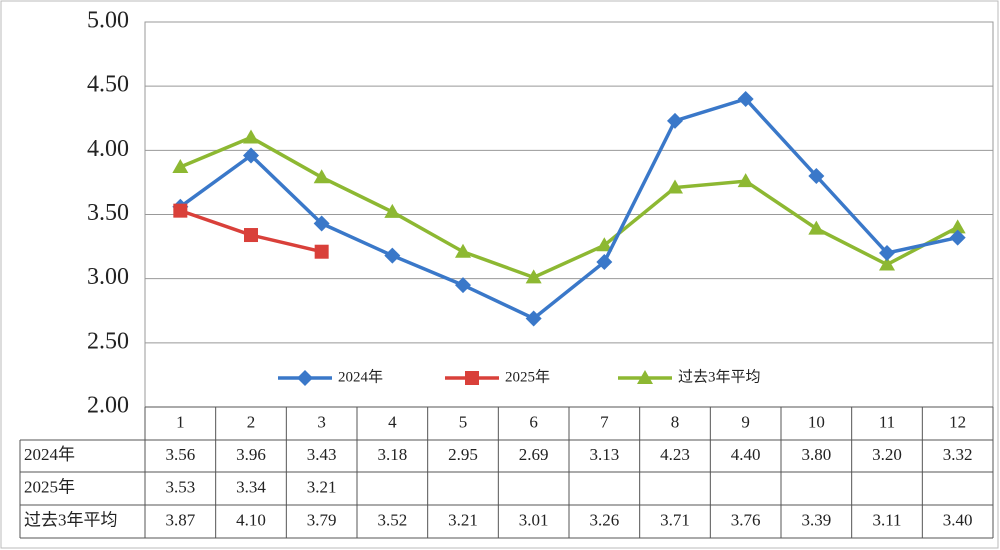 The height and width of the screenshot is (550, 1000). What do you see at coordinates (108, 85) in the screenshot?
I see `y-tick-label: 4.50` at bounding box center [108, 85].